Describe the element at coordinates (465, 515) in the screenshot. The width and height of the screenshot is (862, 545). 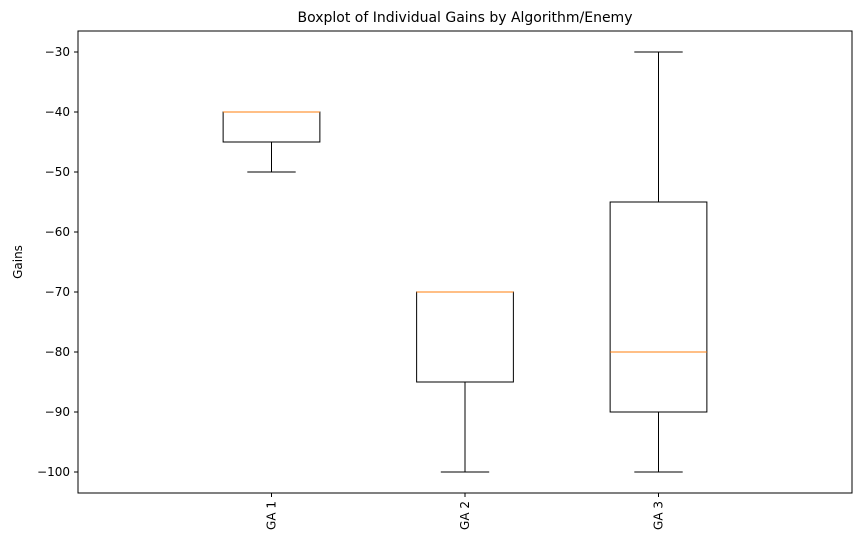
I see `x-tick-label: GA 2` at that location.